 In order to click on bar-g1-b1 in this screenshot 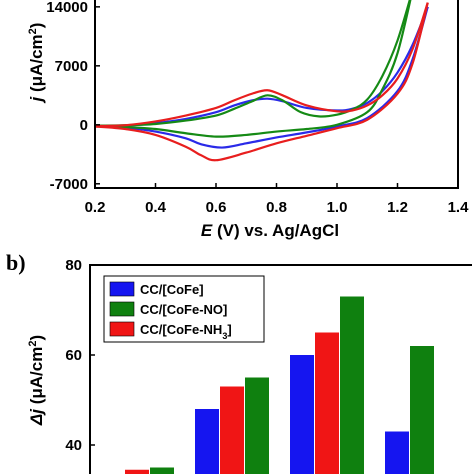, I will do `click(232, 430)`.